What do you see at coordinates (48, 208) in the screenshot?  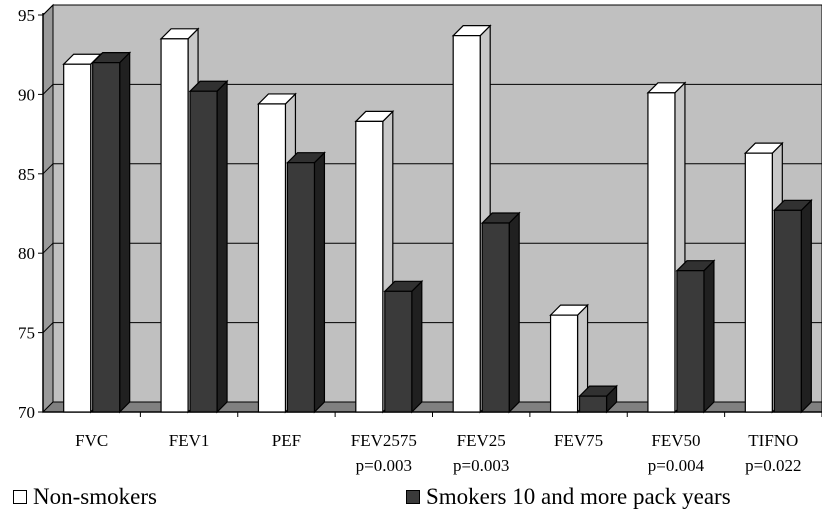 I see `plot-side-wall` at bounding box center [48, 208].